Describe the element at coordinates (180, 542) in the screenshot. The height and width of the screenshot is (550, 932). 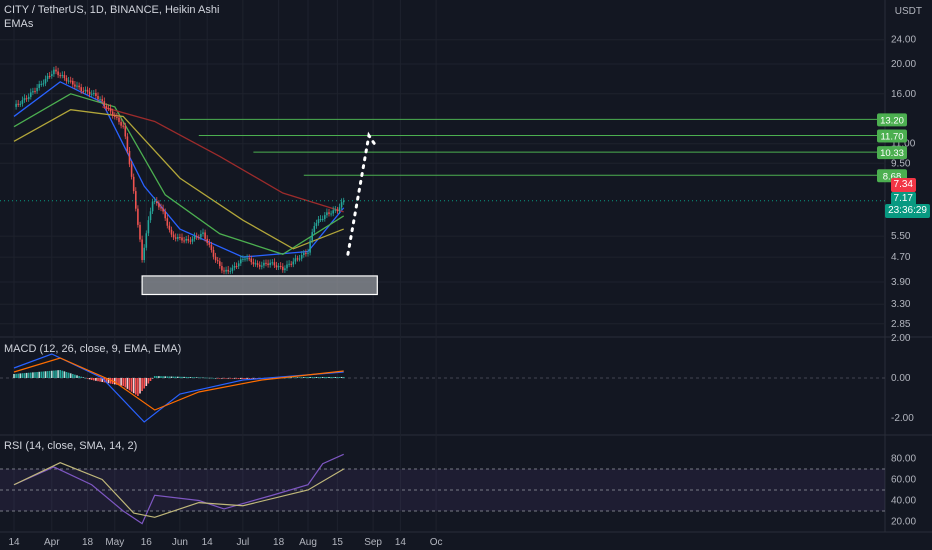
I see `x-tick-label: Jun` at that location.